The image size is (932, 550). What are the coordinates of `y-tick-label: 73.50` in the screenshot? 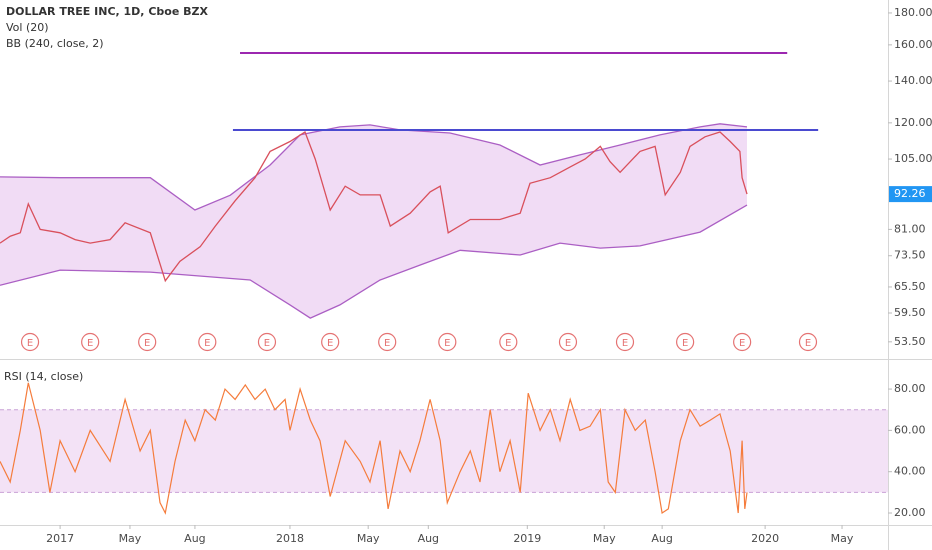 It's located at (910, 255).